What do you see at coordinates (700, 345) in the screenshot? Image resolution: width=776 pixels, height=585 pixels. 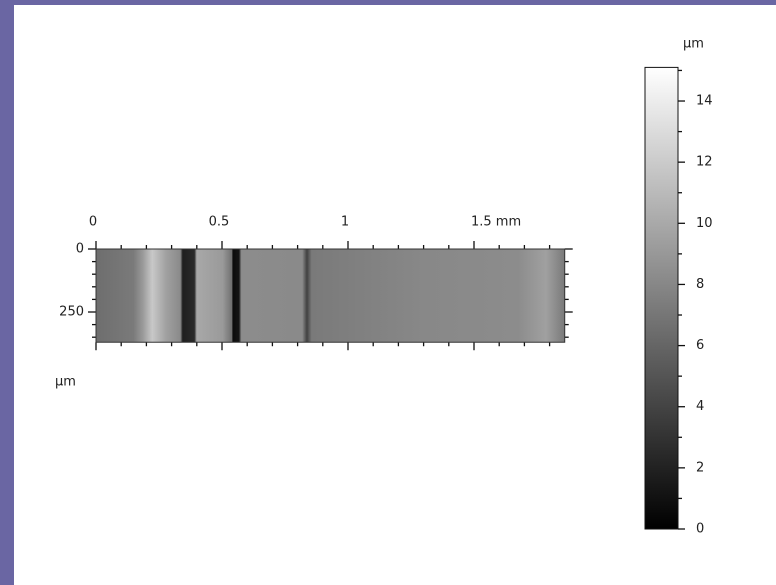 I see `colorbar-tick-label: 6` at bounding box center [700, 345].